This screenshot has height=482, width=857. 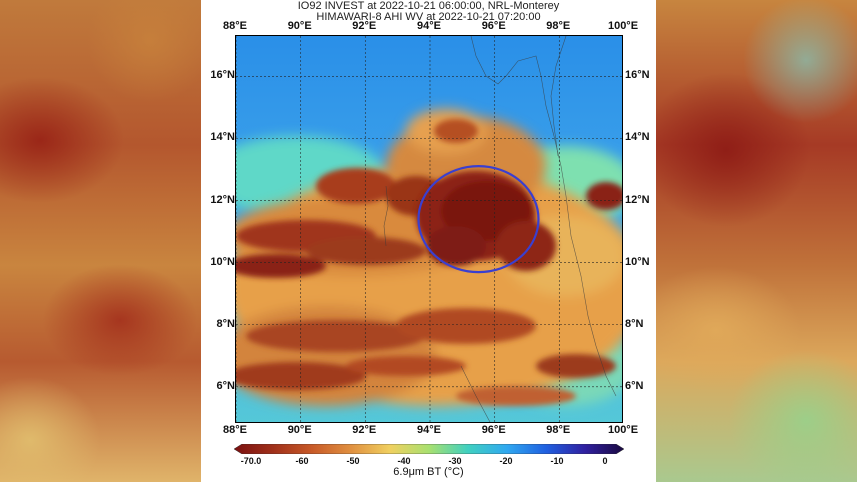 What do you see at coordinates (225, 323) in the screenshot?
I see `lat-label-left: 8°N` at bounding box center [225, 323].